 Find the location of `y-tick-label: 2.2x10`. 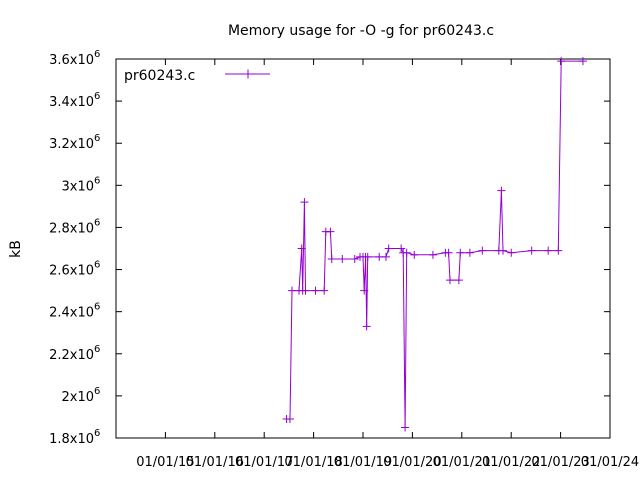

y-tick-label: 2.2x10 is located at coordinates (71, 355).